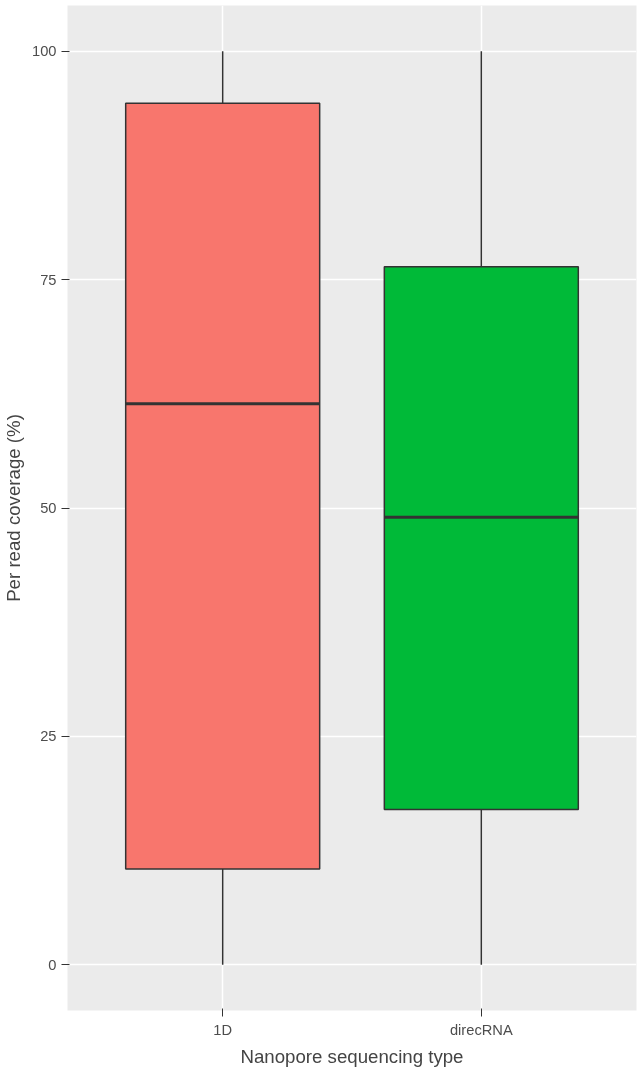  Describe the element at coordinates (48, 279) in the screenshot. I see `y-tick-label: 75` at that location.